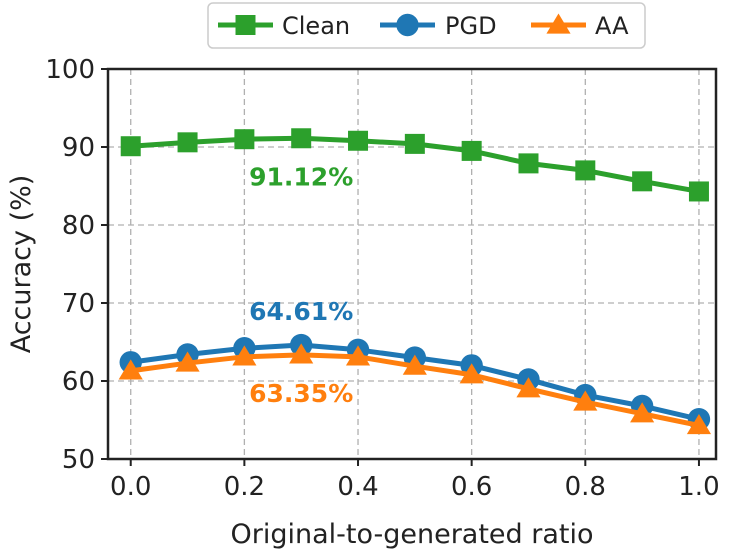  What do you see at coordinates (78, 226) in the screenshot?
I see `y-tick-label: 80` at bounding box center [78, 226].